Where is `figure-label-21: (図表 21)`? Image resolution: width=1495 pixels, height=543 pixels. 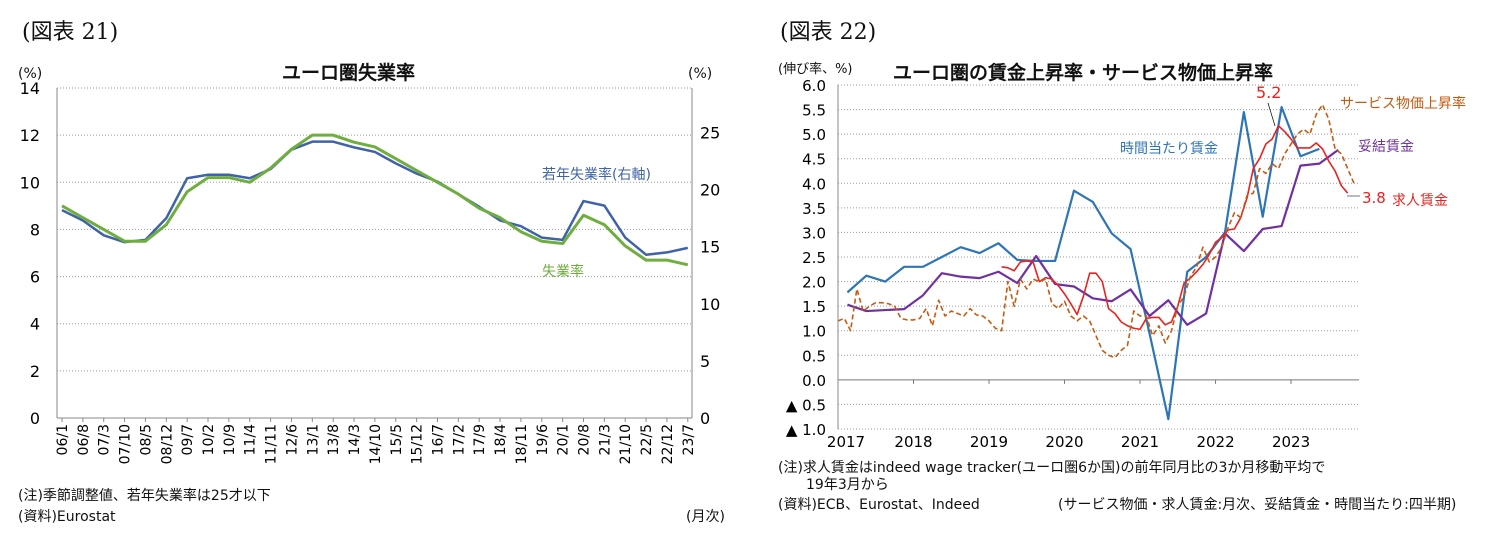
figure-label-21: (図表 21) is located at coordinates (70, 32).